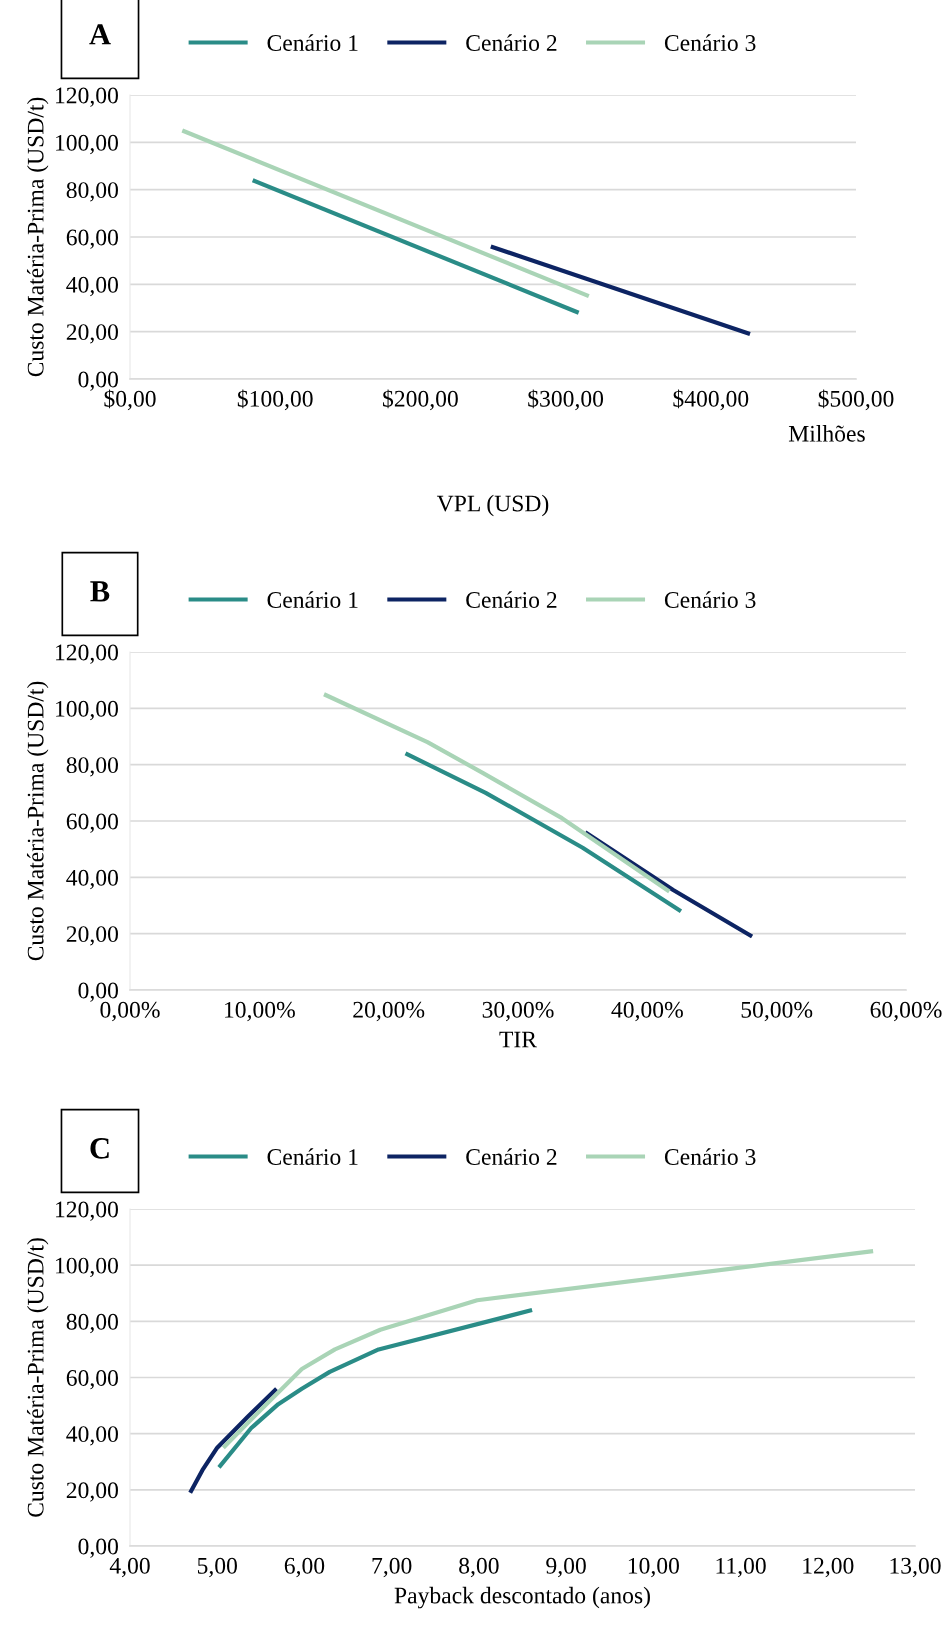  Describe the element at coordinates (828, 1567) in the screenshot. I see `x-tick-label: 12,00` at that location.